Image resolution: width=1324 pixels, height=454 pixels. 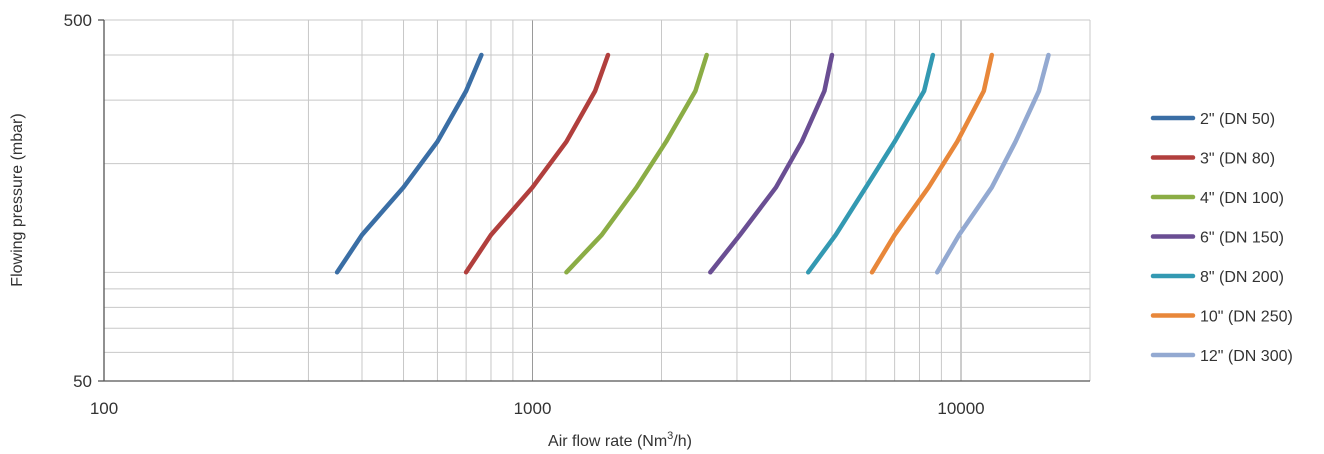 What do you see at coordinates (82, 381) in the screenshot?
I see `y-tick-label: 50` at bounding box center [82, 381].